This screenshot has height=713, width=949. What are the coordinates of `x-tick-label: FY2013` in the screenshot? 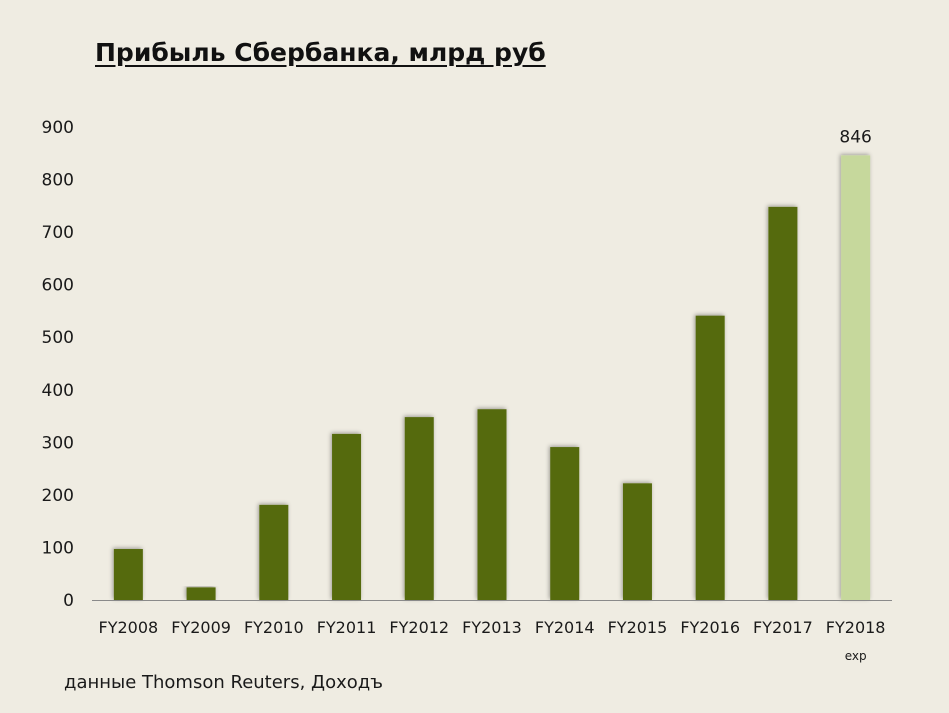 It's located at (492, 627).